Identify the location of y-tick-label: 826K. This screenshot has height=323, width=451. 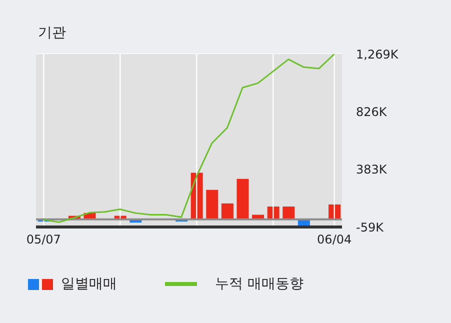
(372, 111).